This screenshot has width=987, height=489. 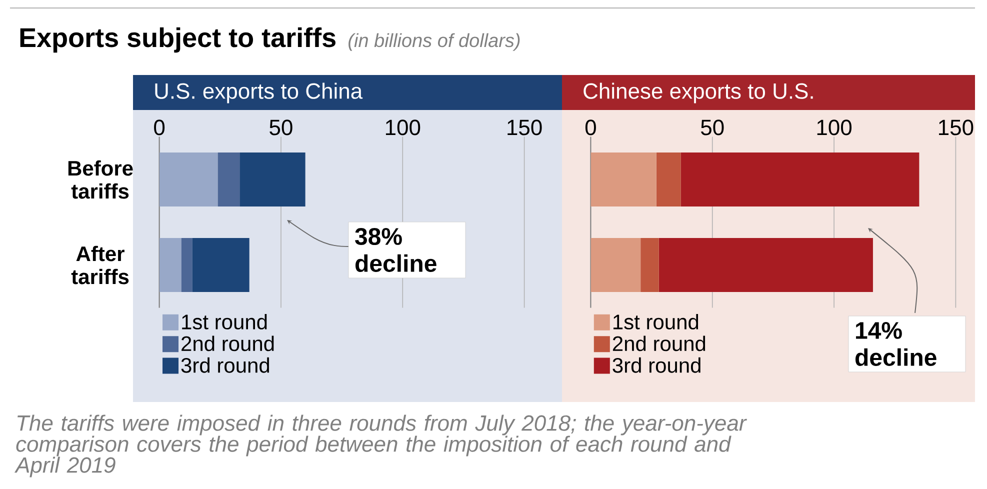 I want to click on chart-title: U.S. exports to China, so click(x=259, y=93).